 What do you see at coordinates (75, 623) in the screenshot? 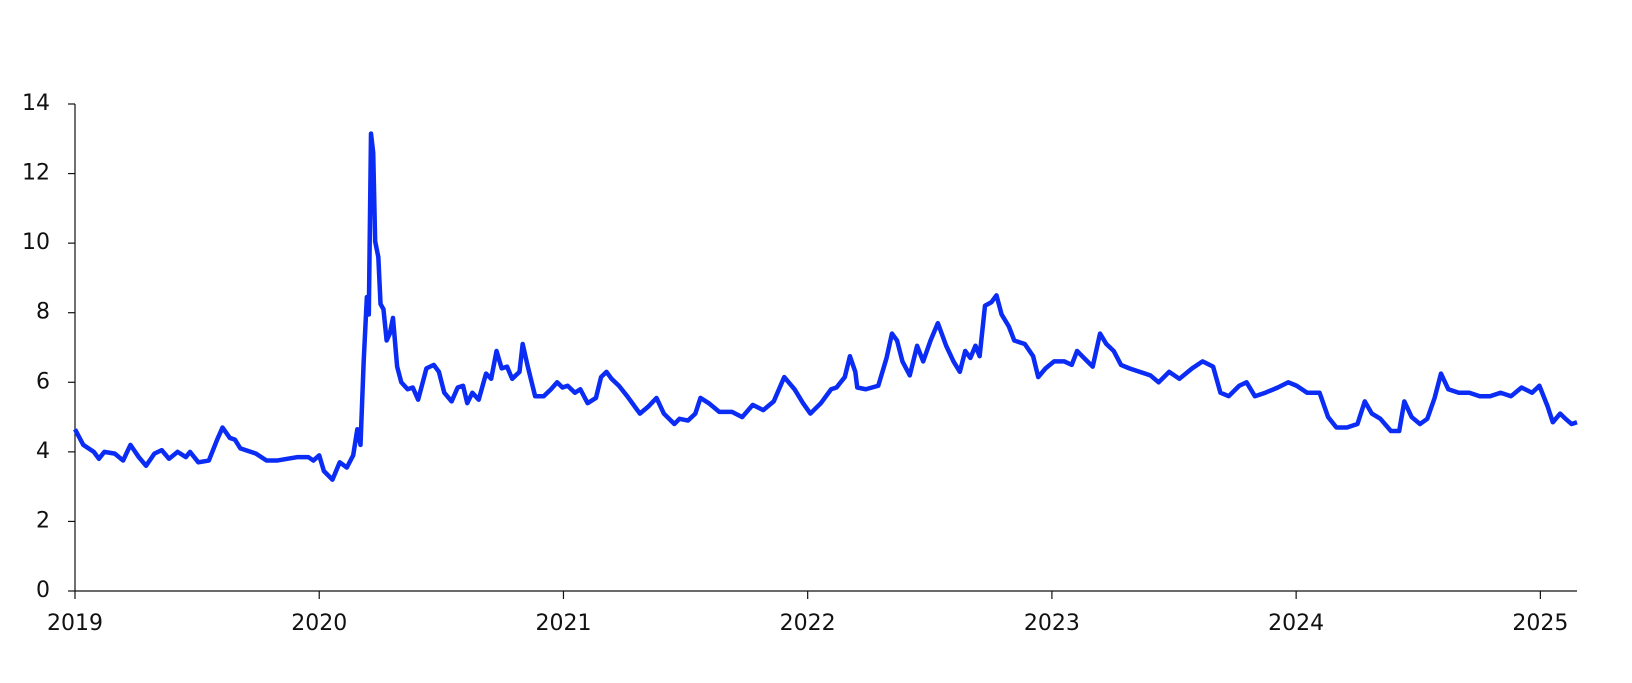
I see `x-tick-label: 2019` at bounding box center [75, 623].